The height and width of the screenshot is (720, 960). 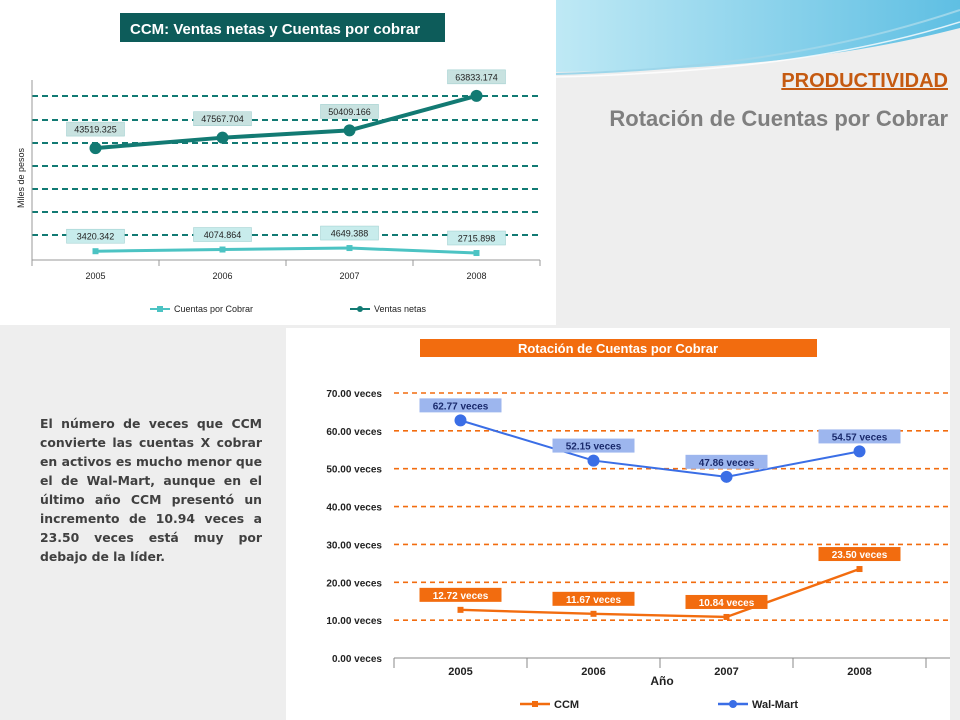 What do you see at coordinates (95, 276) in the screenshot?
I see `chart1-x-tick-label: 2005` at bounding box center [95, 276].